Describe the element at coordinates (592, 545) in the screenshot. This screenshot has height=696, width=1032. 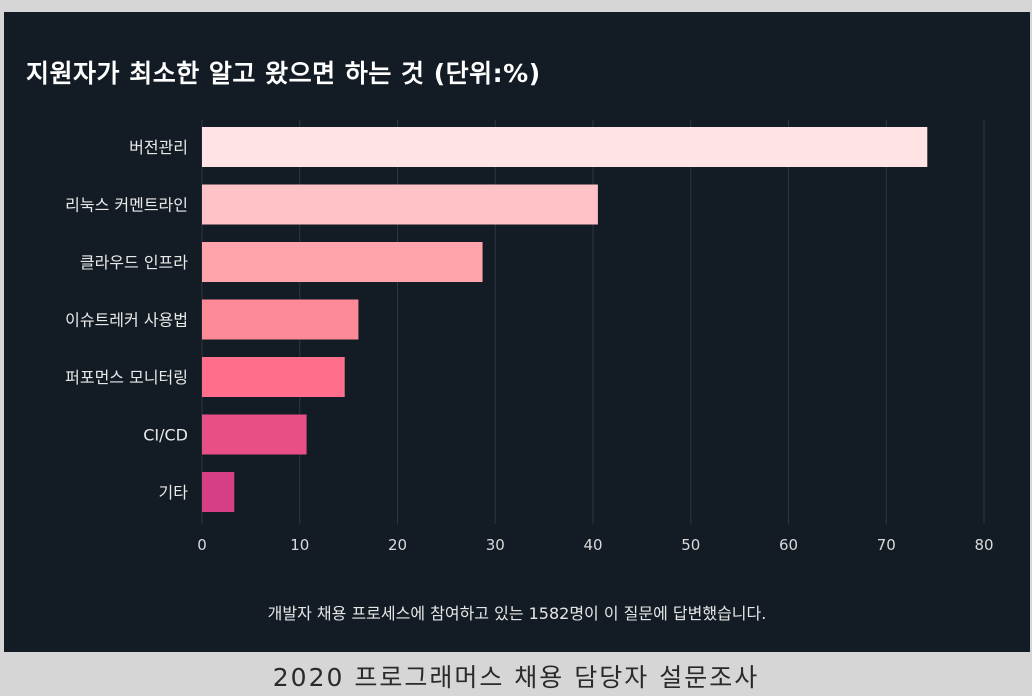
I see `x-tick-label: 40` at that location.